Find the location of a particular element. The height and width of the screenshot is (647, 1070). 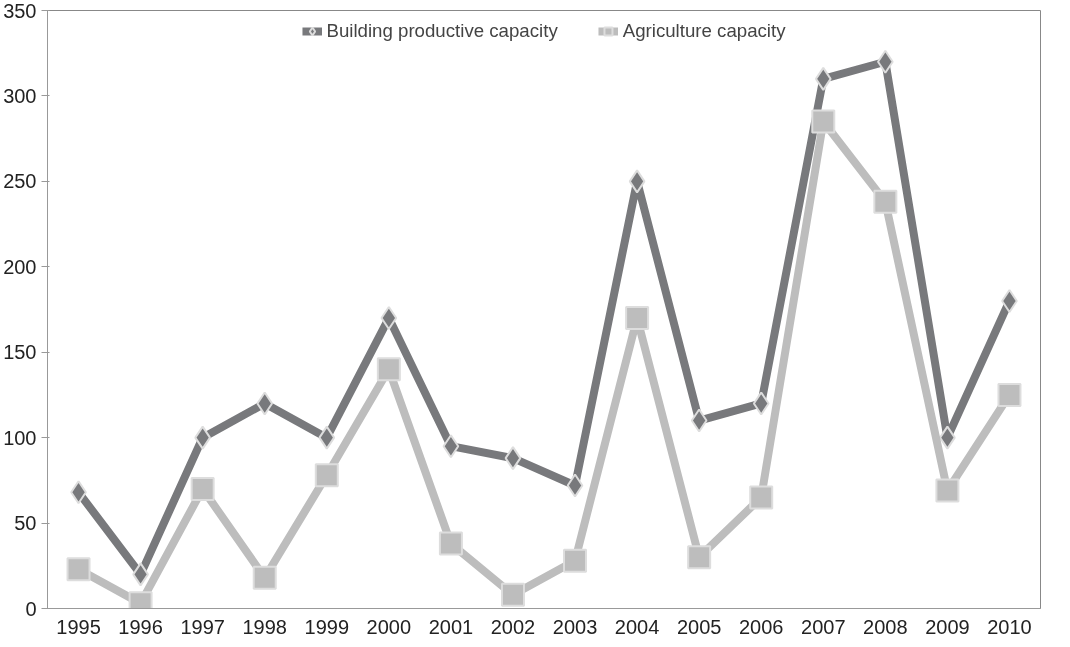

x-tick-label: 2008 is located at coordinates (885, 626).